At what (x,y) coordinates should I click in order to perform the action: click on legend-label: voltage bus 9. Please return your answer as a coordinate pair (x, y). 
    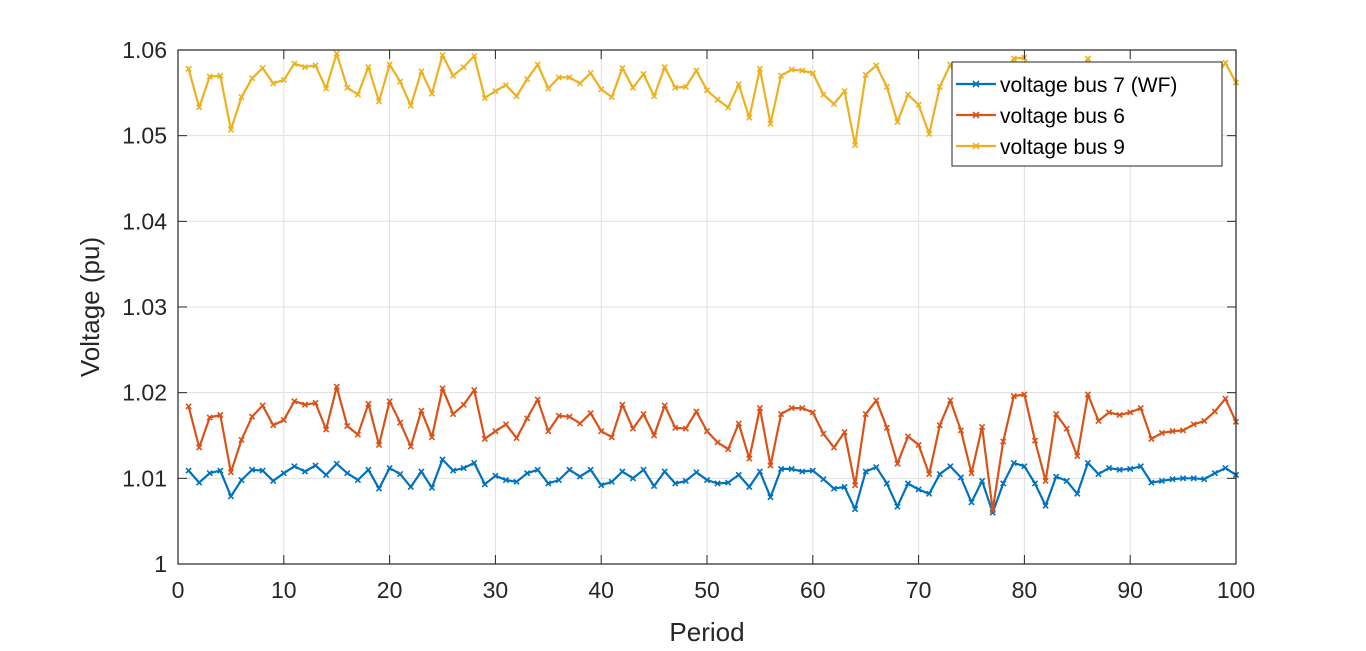
    Looking at the image, I should click on (1062, 147).